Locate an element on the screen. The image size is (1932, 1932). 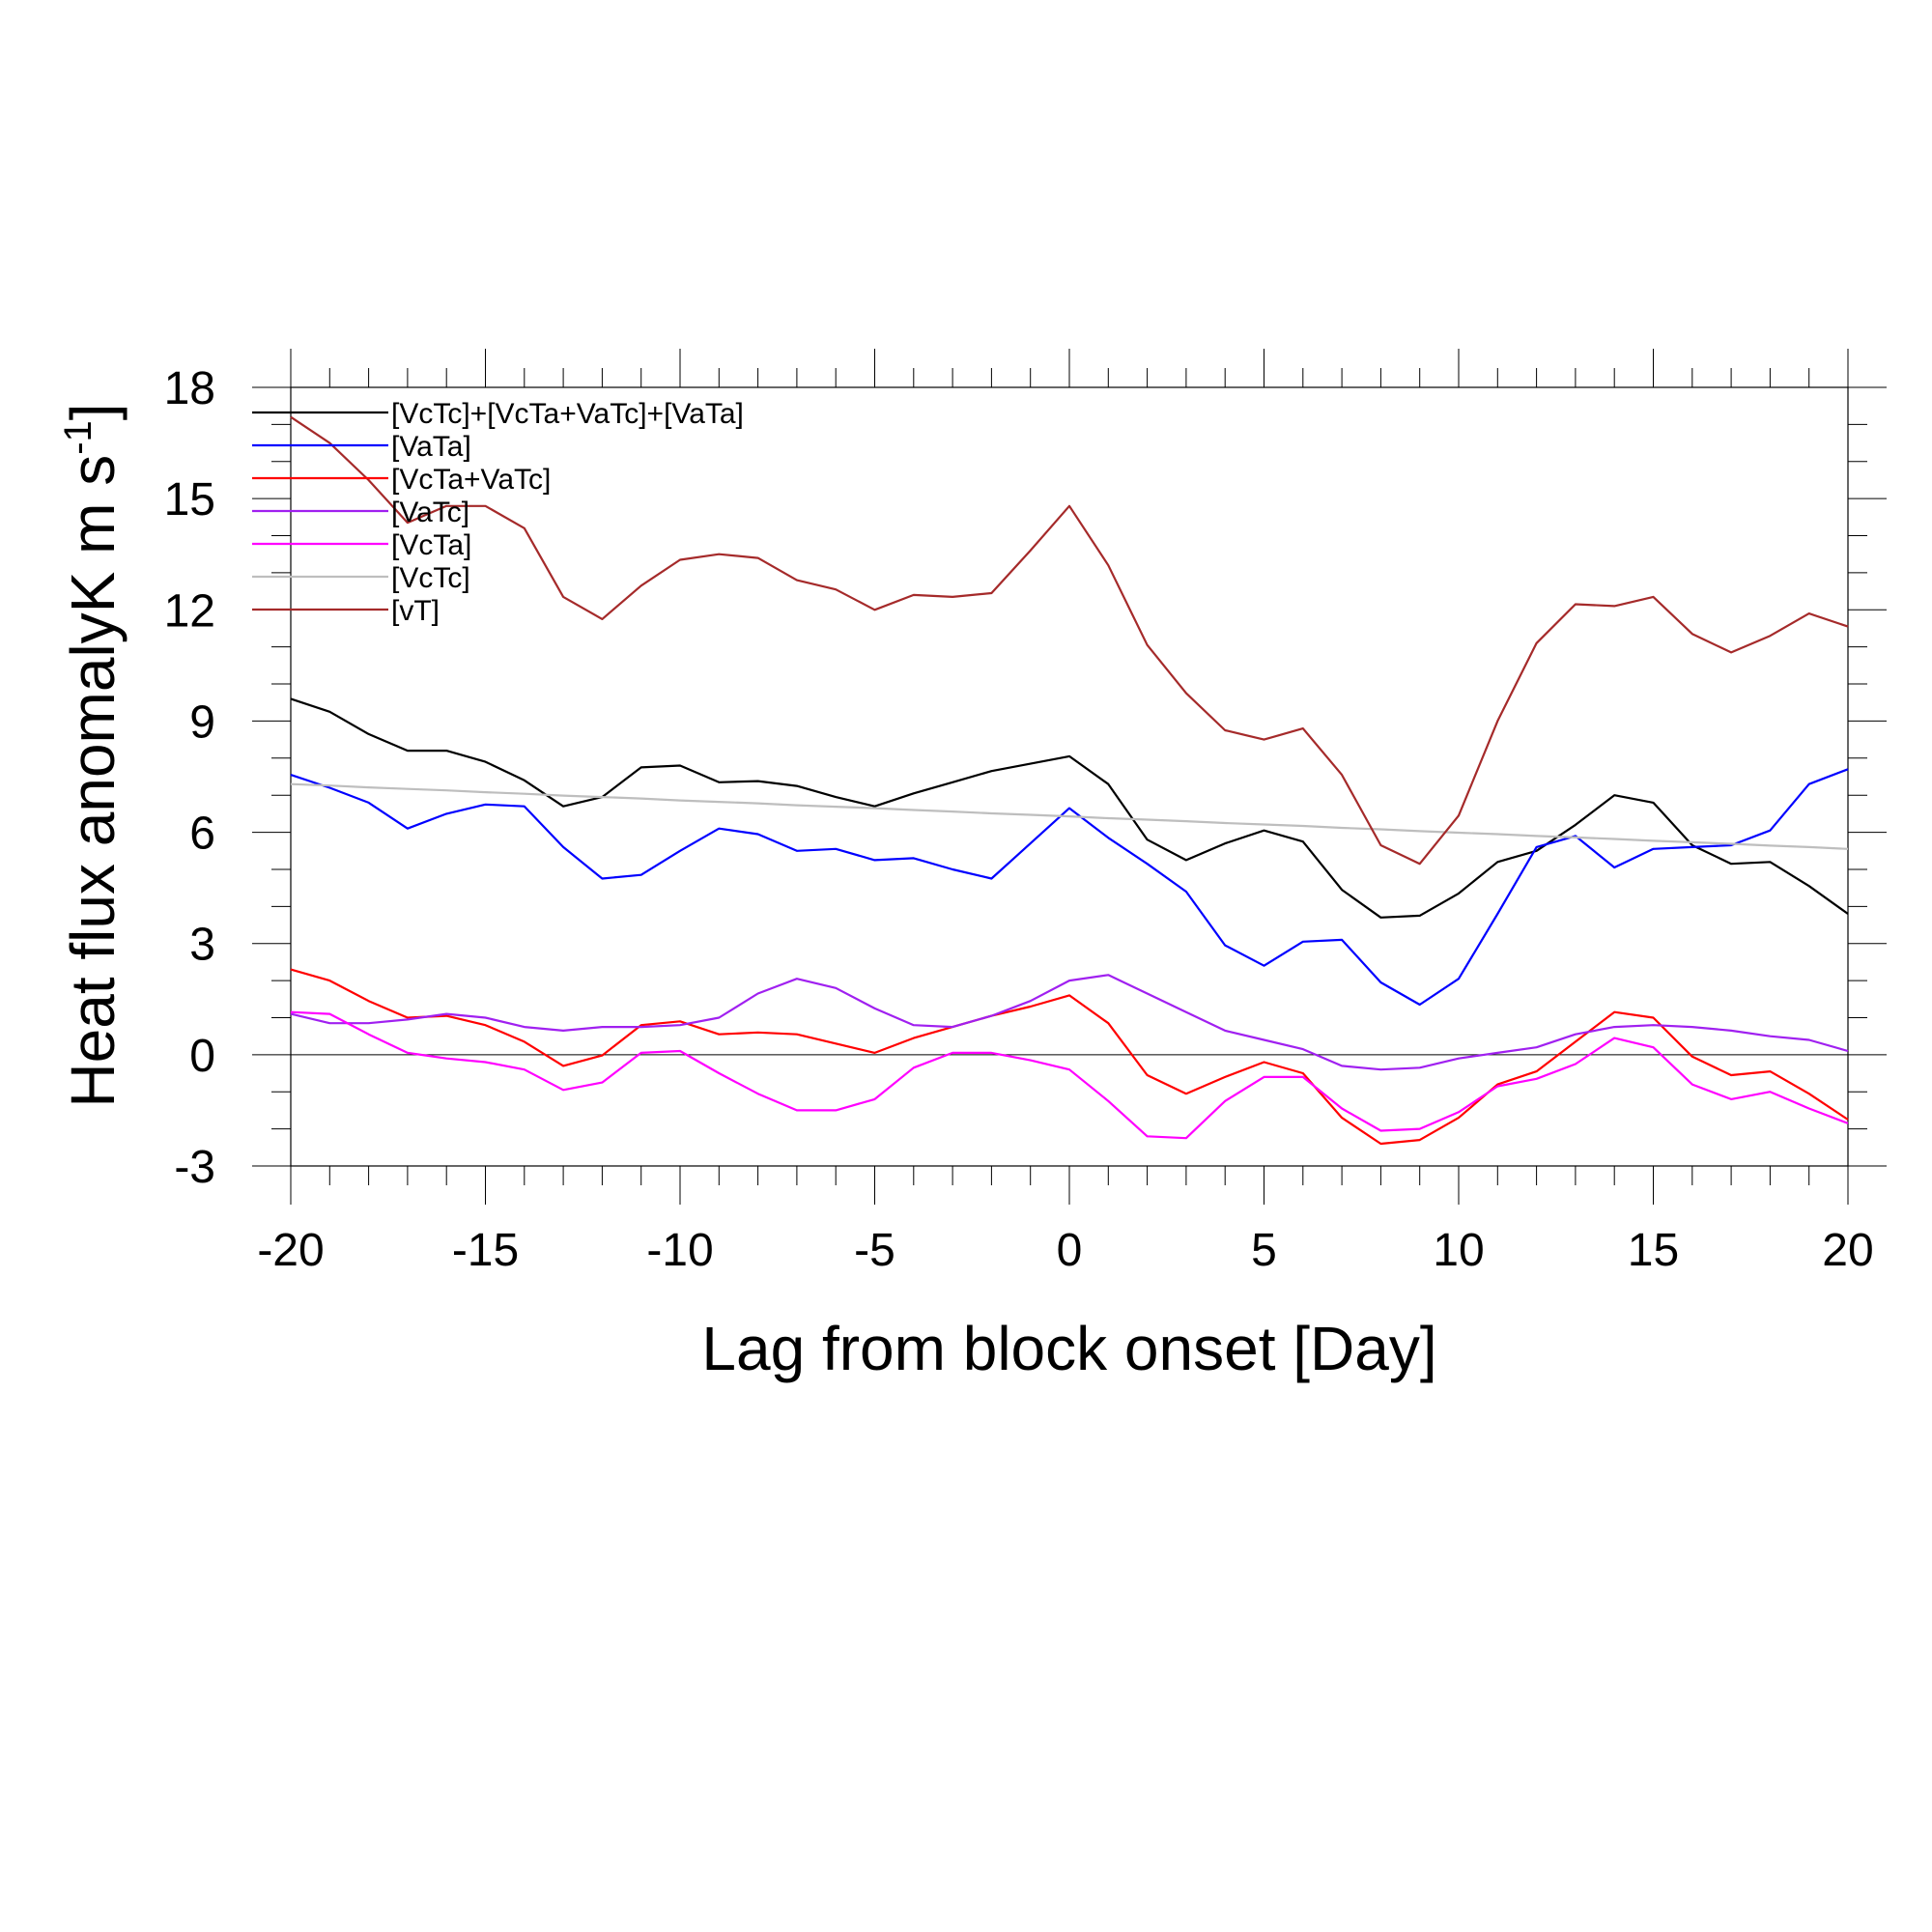
legend-label: [VcTc]+[VcTa+VaTc]+[VaTa] is located at coordinates (567, 414).